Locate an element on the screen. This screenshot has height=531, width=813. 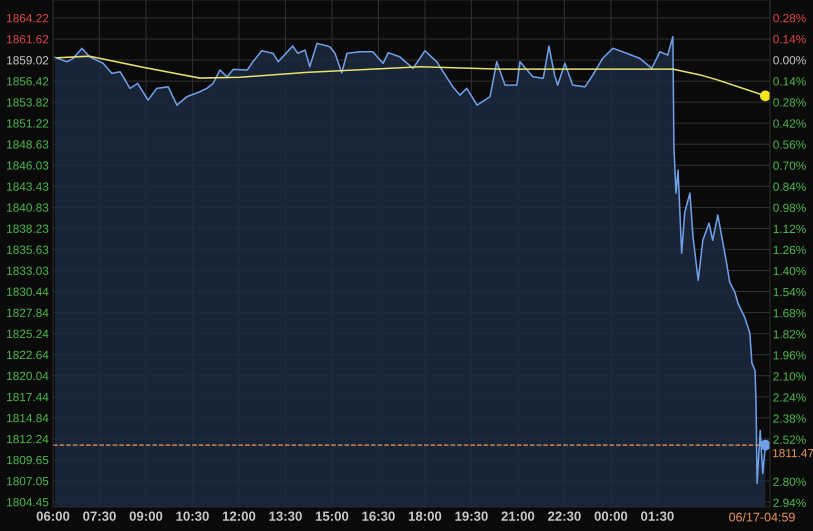
y-tick-label: 1835.63 is located at coordinates (27, 250).